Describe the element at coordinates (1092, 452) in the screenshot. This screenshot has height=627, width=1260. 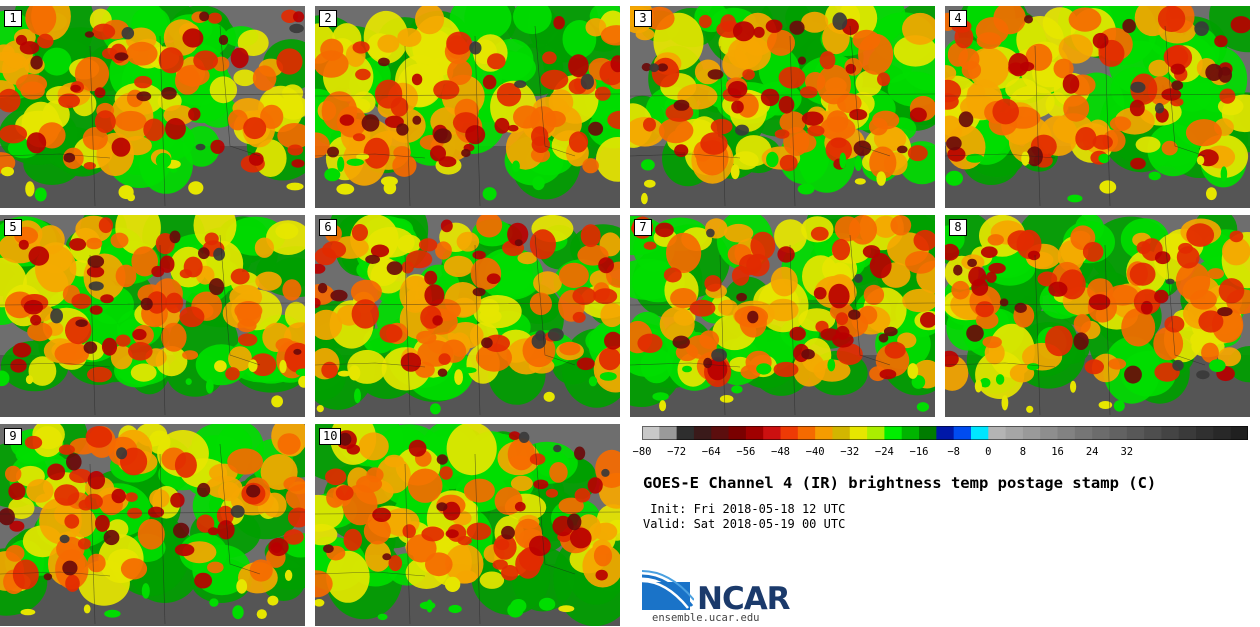
I see `colorbar-tick-label: 24` at that location.